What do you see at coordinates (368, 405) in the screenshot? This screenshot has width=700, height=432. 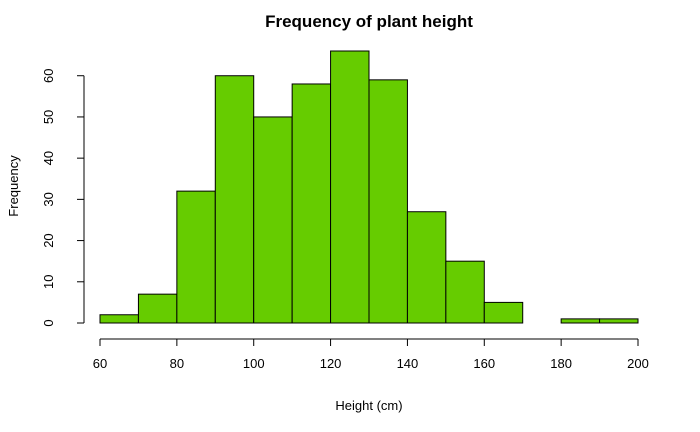 I see `x-axis-label: Height (cm)` at bounding box center [368, 405].